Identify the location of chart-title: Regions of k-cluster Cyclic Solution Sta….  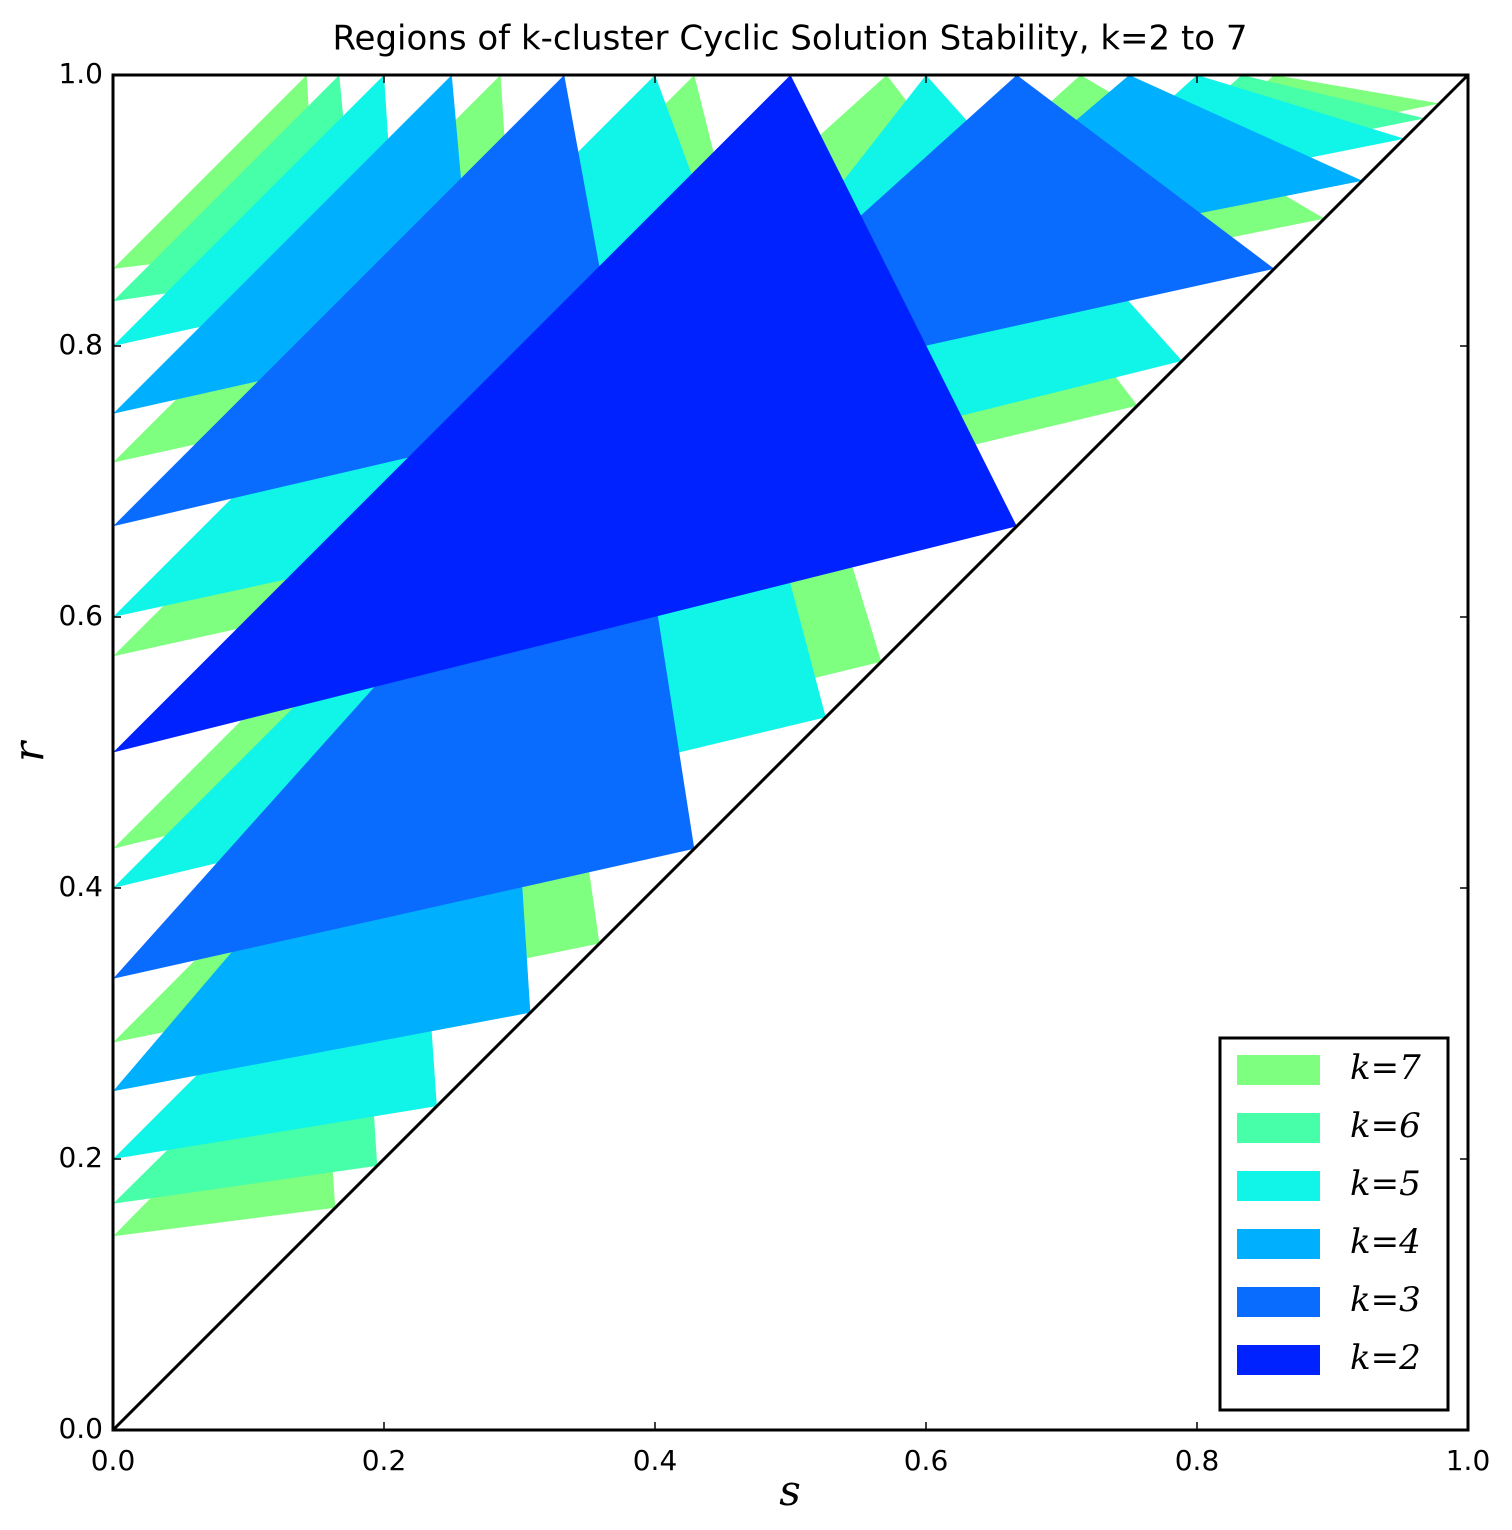
(789, 39).